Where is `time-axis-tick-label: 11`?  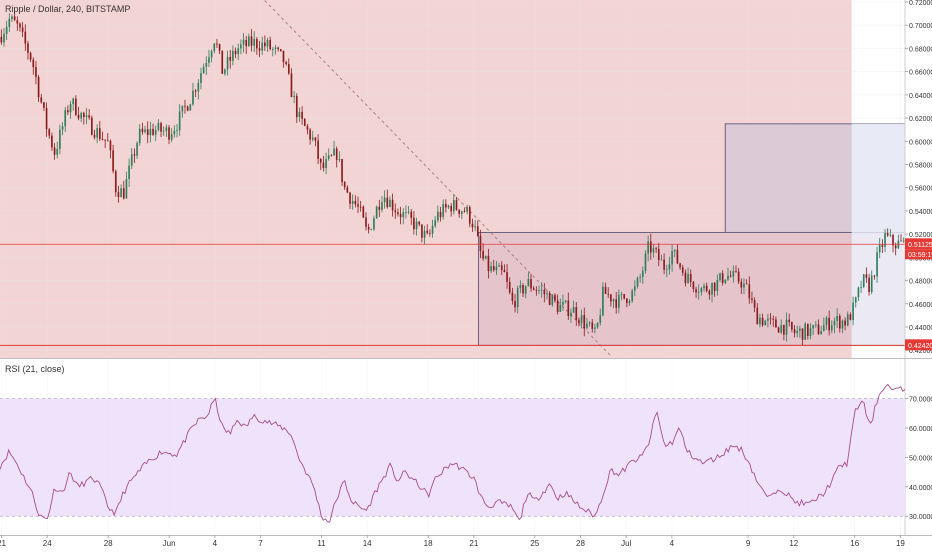
time-axis-tick-label: 11 is located at coordinates (321, 543).